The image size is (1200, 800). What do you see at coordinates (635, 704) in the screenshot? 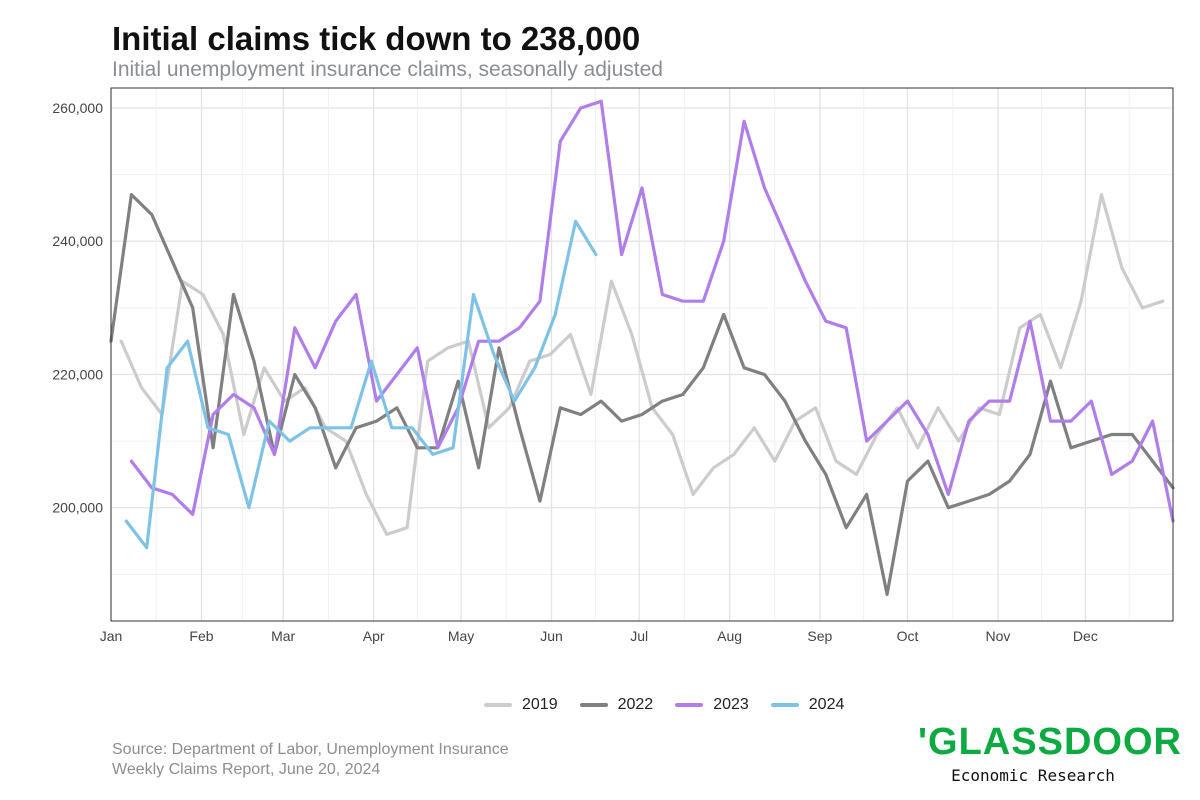
I see `legend-label-2022: 2022` at bounding box center [635, 704].